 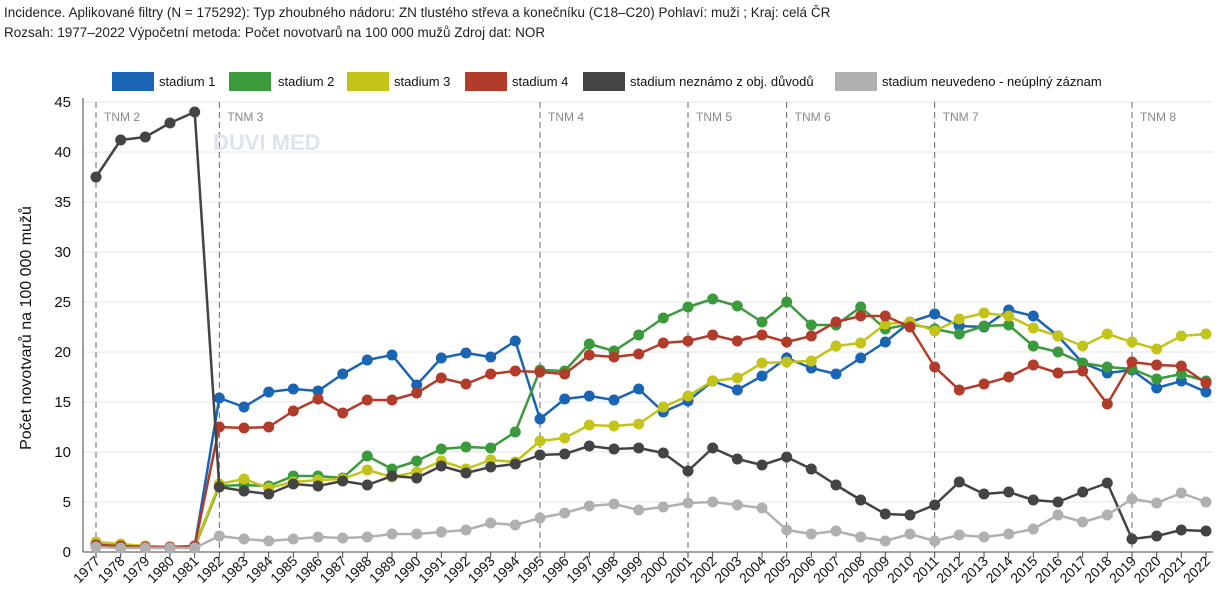 I want to click on legend-item: stadium 1, so click(x=163, y=81).